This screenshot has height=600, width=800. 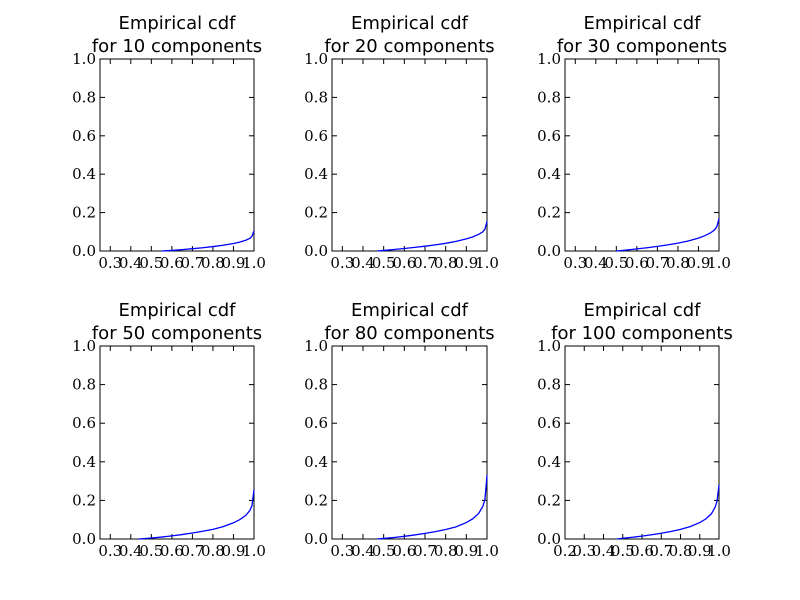 What do you see at coordinates (177, 333) in the screenshot?
I see `chart-title-line: for 50 components` at bounding box center [177, 333].